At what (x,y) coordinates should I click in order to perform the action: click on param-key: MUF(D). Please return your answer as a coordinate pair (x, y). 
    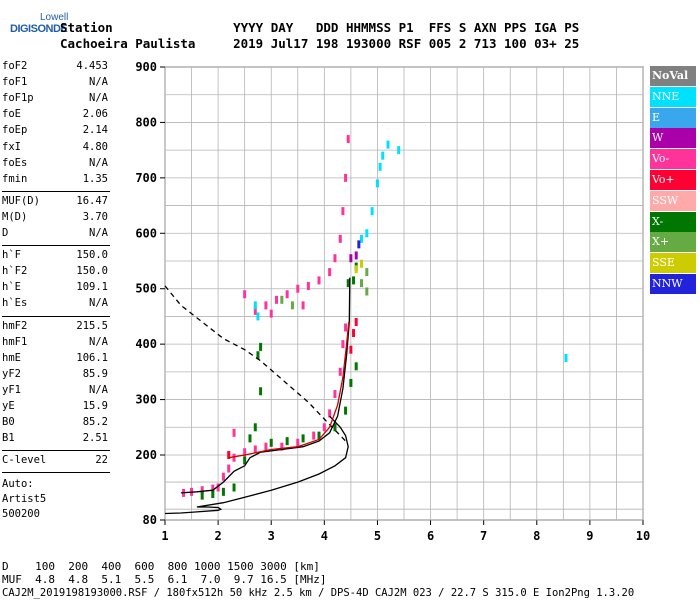
    Looking at the image, I should click on (21, 200).